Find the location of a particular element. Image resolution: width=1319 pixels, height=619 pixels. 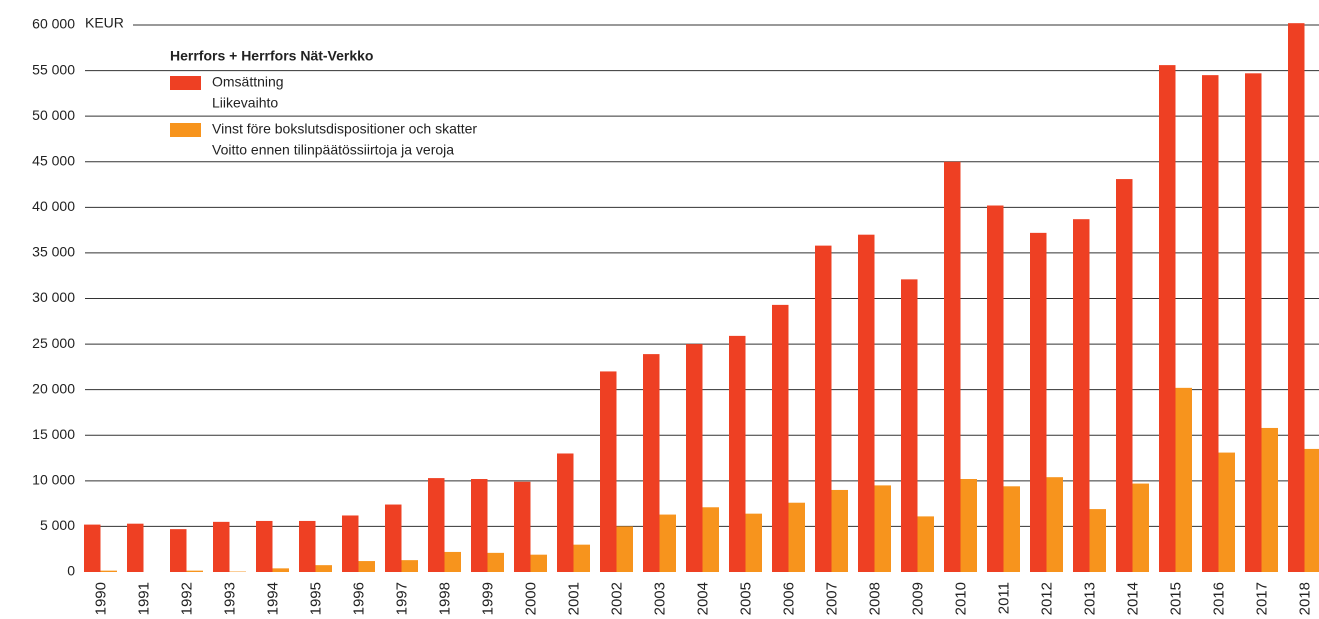

y-tick-label: 15 000 is located at coordinates (53, 434).